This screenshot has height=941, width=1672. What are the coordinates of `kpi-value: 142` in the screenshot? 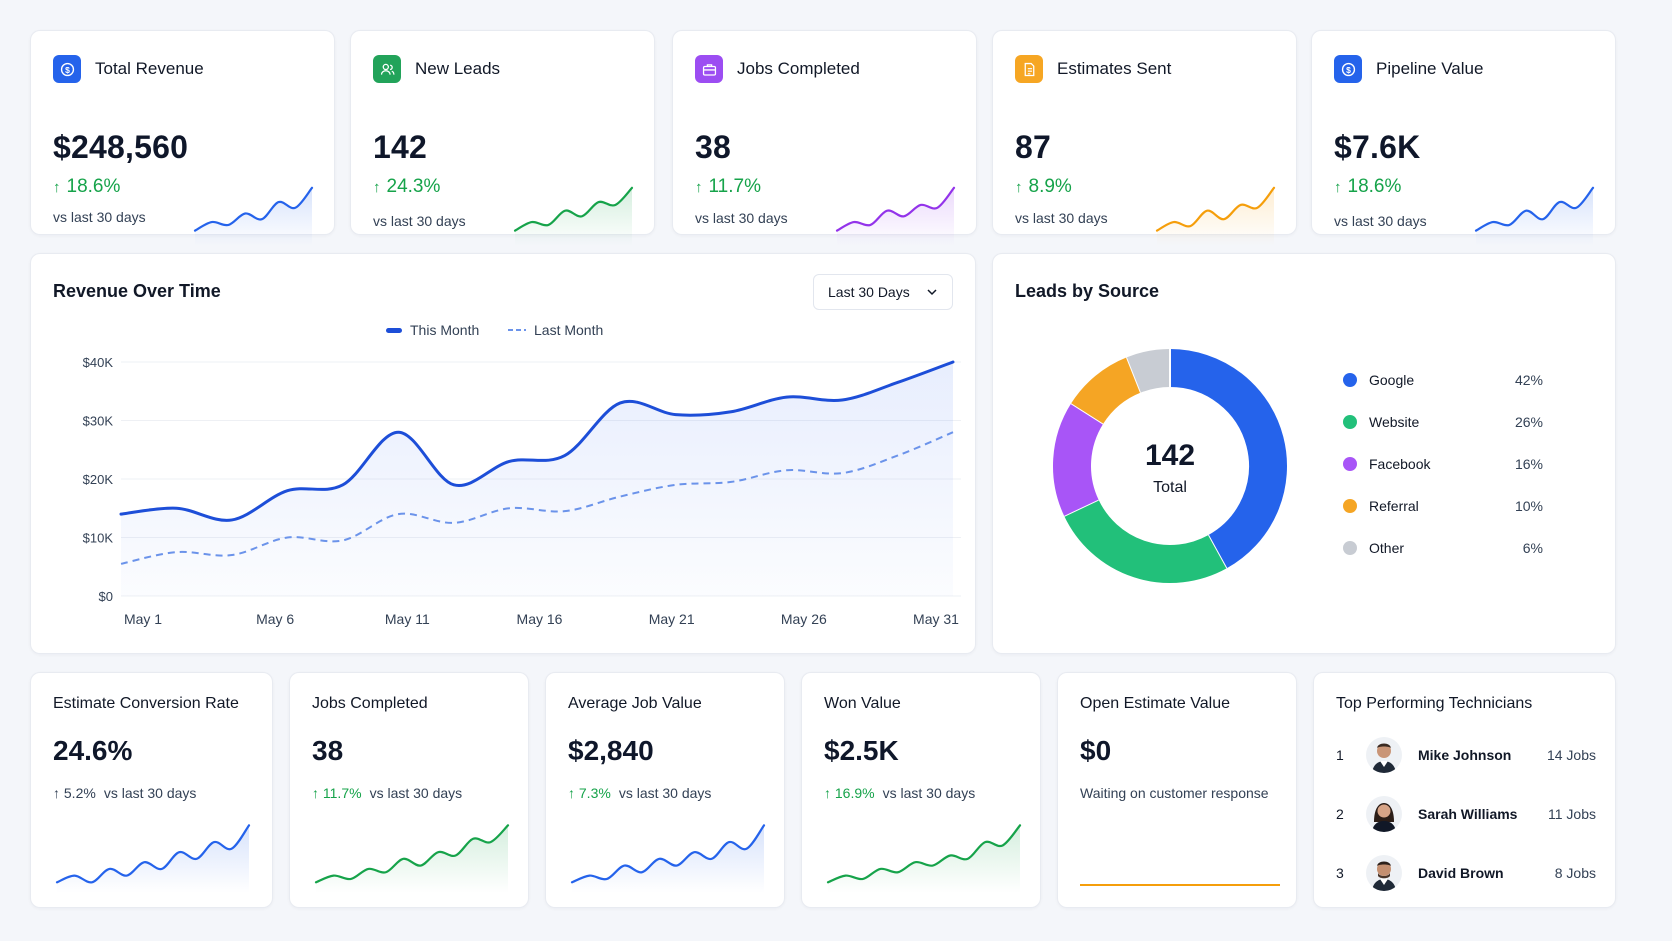 It's located at (400, 147).